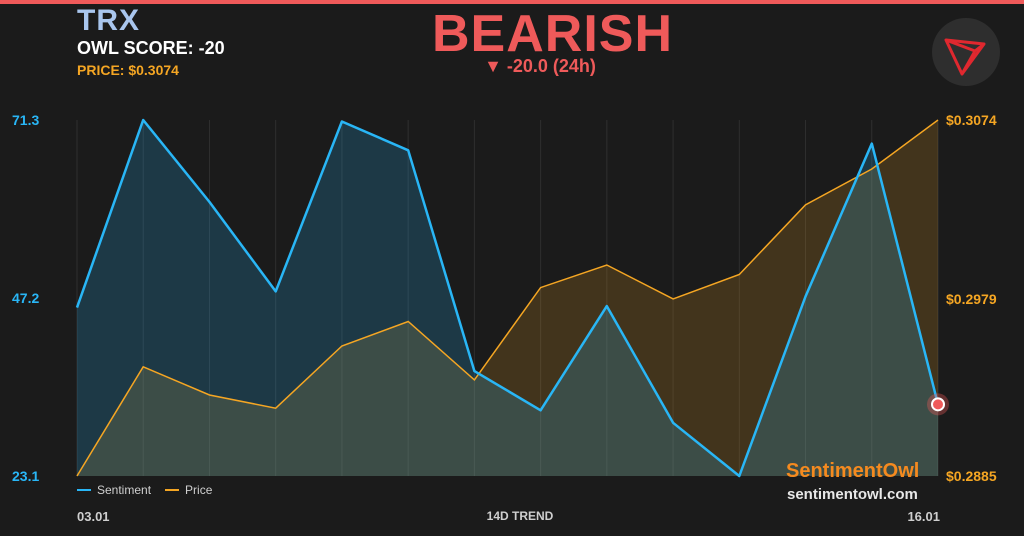 The image size is (1024, 536). I want to click on score-change: ▼ -20.0 (24h), so click(540, 66).